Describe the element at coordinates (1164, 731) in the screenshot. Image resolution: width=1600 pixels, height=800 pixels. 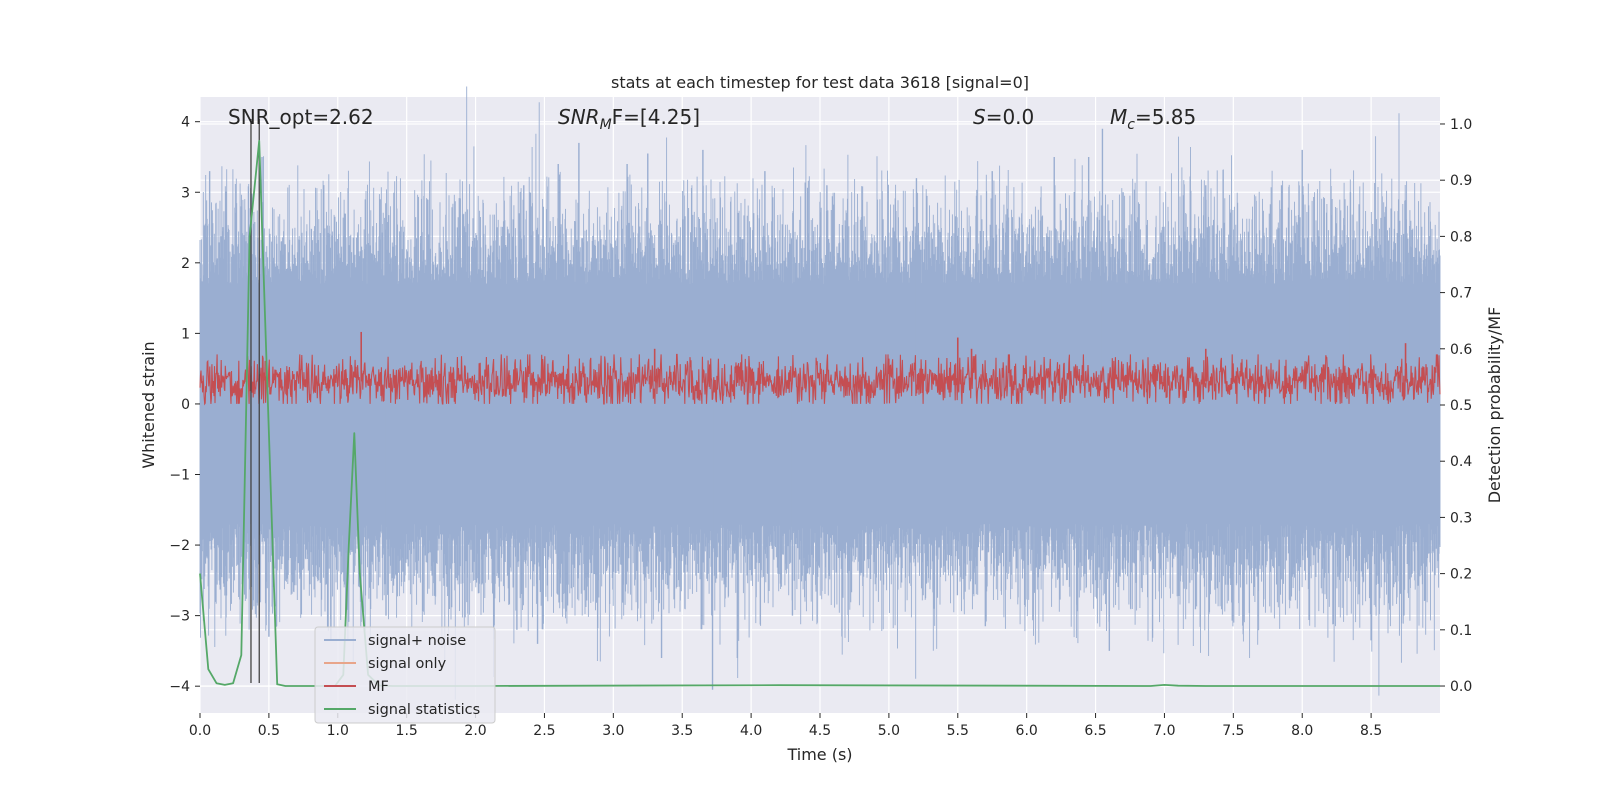
I see `x-tick-label: 7.0` at that location.